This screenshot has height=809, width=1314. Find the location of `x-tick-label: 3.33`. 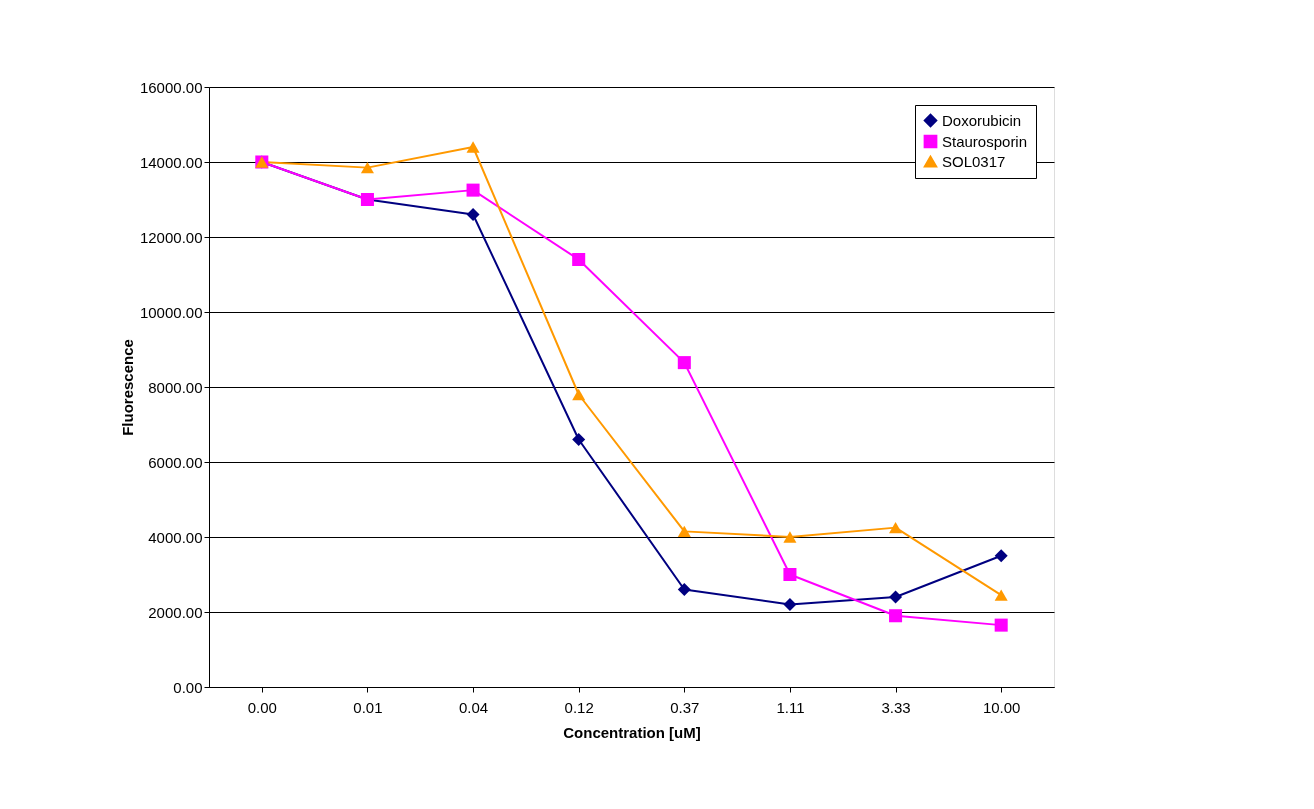

x-tick-label: 3.33 is located at coordinates (896, 707).